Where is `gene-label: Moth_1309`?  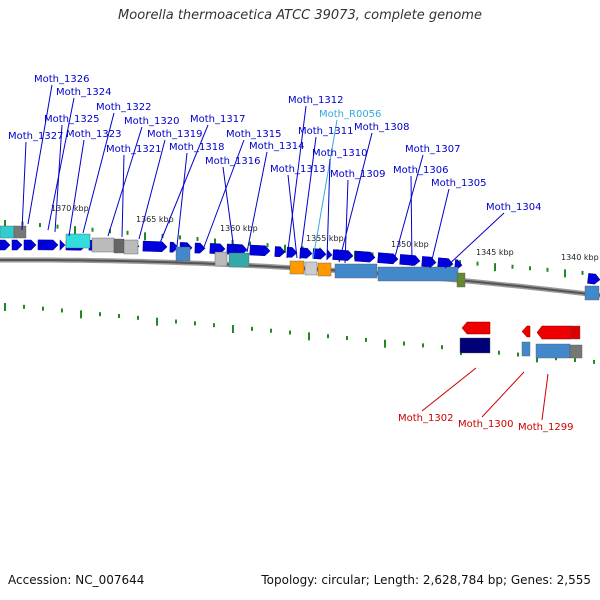 gene-label: Moth_1309 is located at coordinates (357, 174).